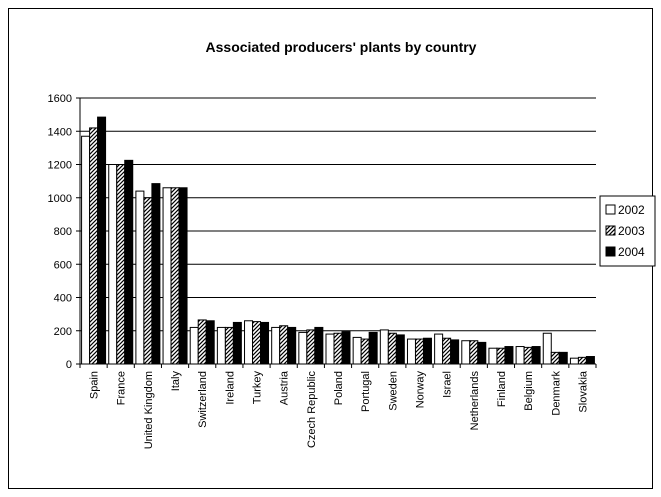 Image resolution: width=661 pixels, height=497 pixels. I want to click on bar-2003-portugal, so click(365, 351).